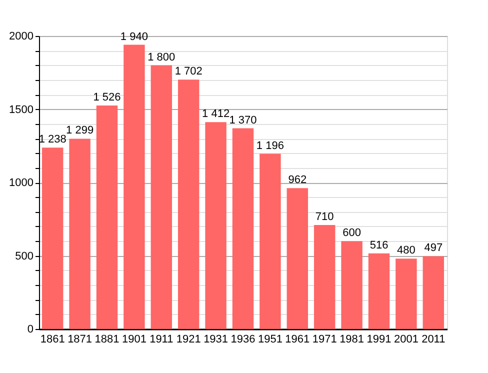  I want to click on x-tick-label: 1961, so click(297, 340).